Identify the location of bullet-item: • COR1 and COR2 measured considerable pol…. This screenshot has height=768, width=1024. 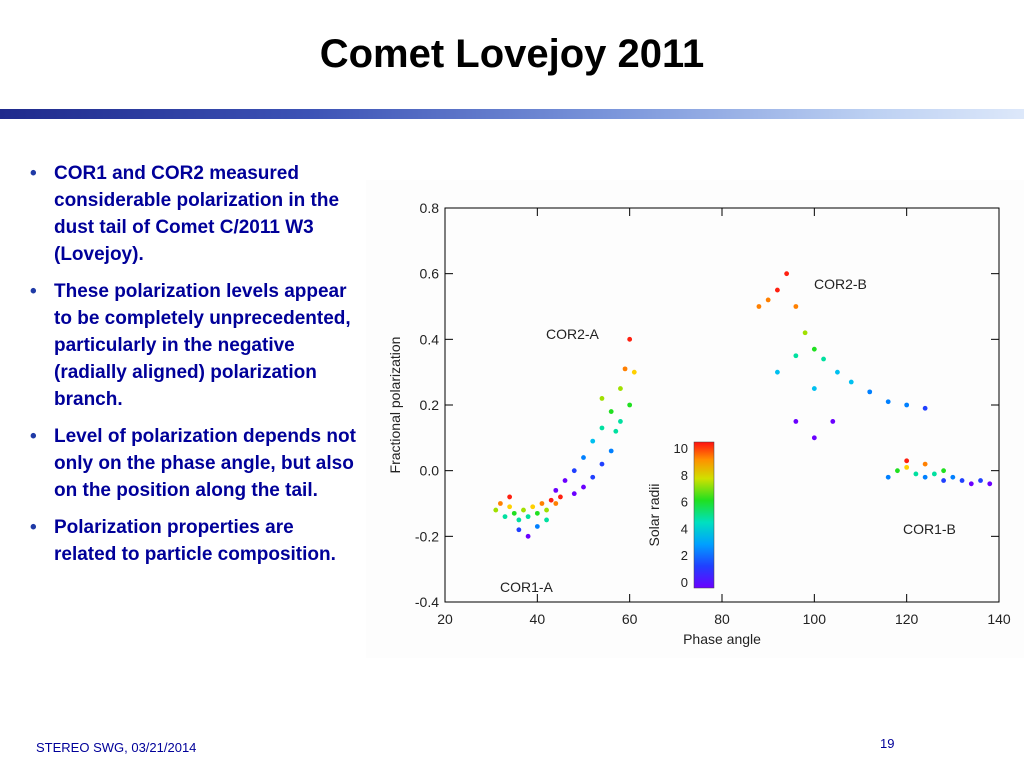
(195, 214).